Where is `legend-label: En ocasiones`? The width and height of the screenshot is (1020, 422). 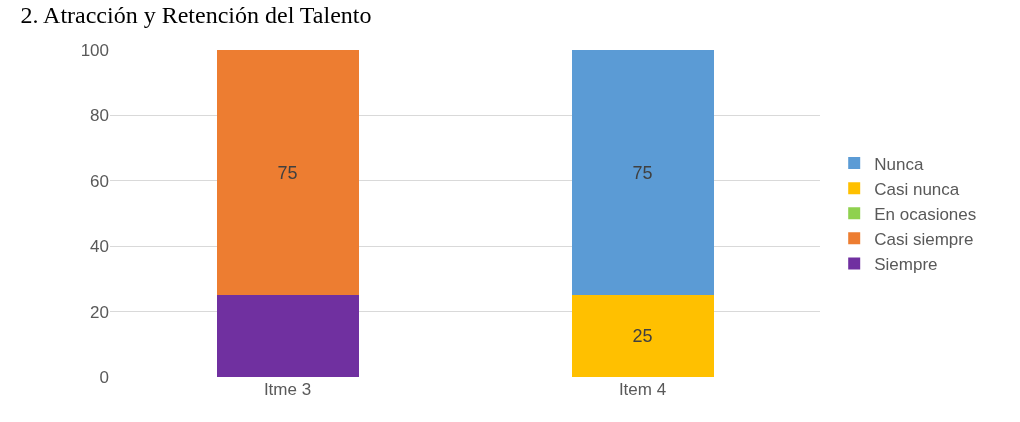 legend-label: En ocasiones is located at coordinates (925, 214).